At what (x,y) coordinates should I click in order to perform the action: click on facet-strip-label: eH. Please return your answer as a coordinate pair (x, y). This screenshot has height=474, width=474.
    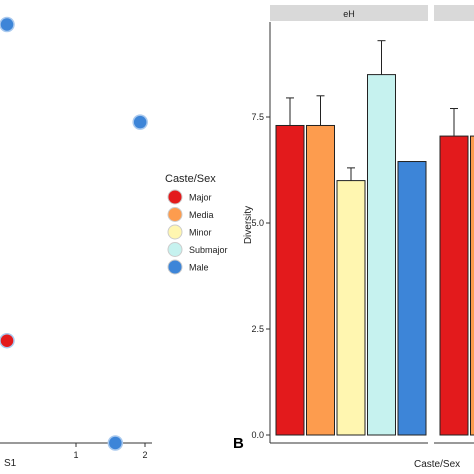
    Looking at the image, I should click on (349, 14).